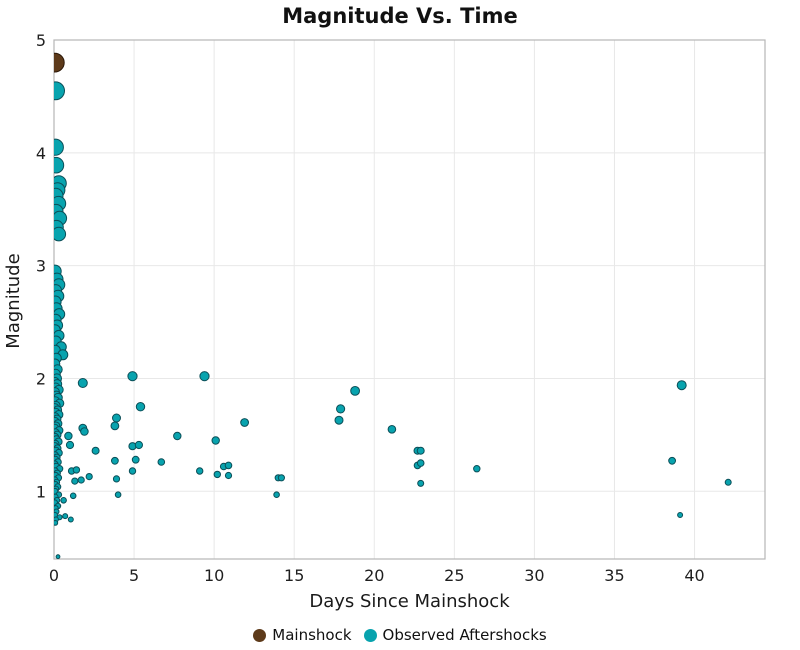 Image resolution: width=800 pixels, height=650 pixels. Describe the element at coordinates (13, 301) in the screenshot. I see `y-axis-label: Magnitude` at that location.